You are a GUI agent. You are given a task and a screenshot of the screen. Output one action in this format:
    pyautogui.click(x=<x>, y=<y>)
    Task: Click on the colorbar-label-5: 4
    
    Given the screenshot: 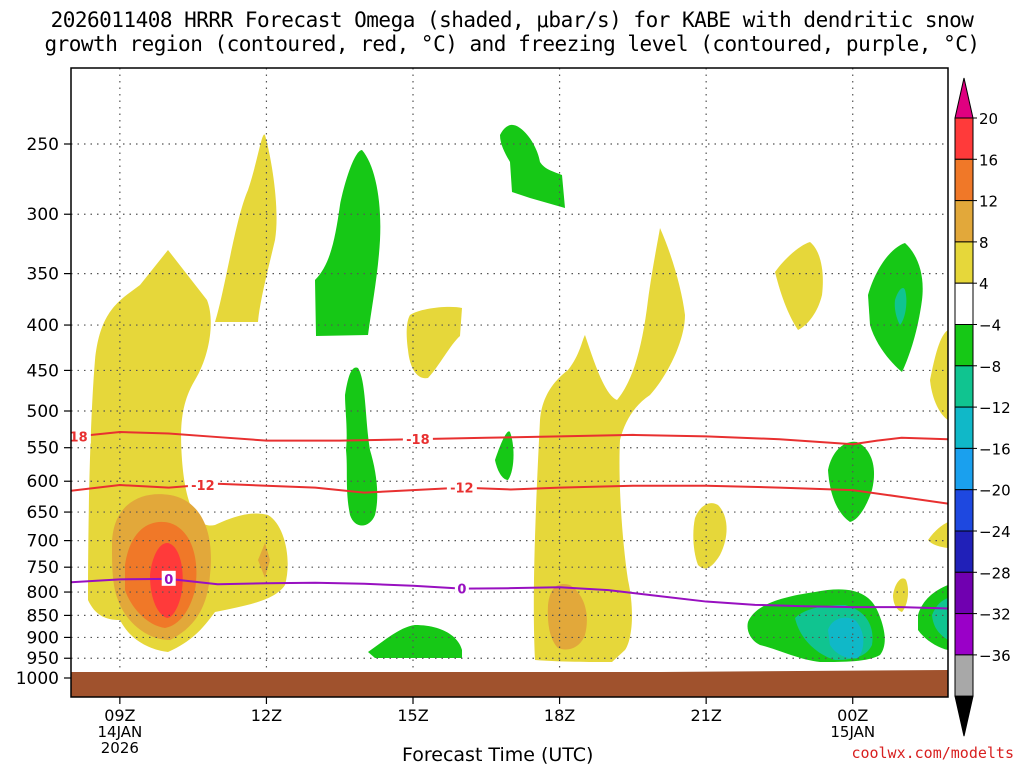 What is the action you would take?
    pyautogui.click(x=984, y=284)
    